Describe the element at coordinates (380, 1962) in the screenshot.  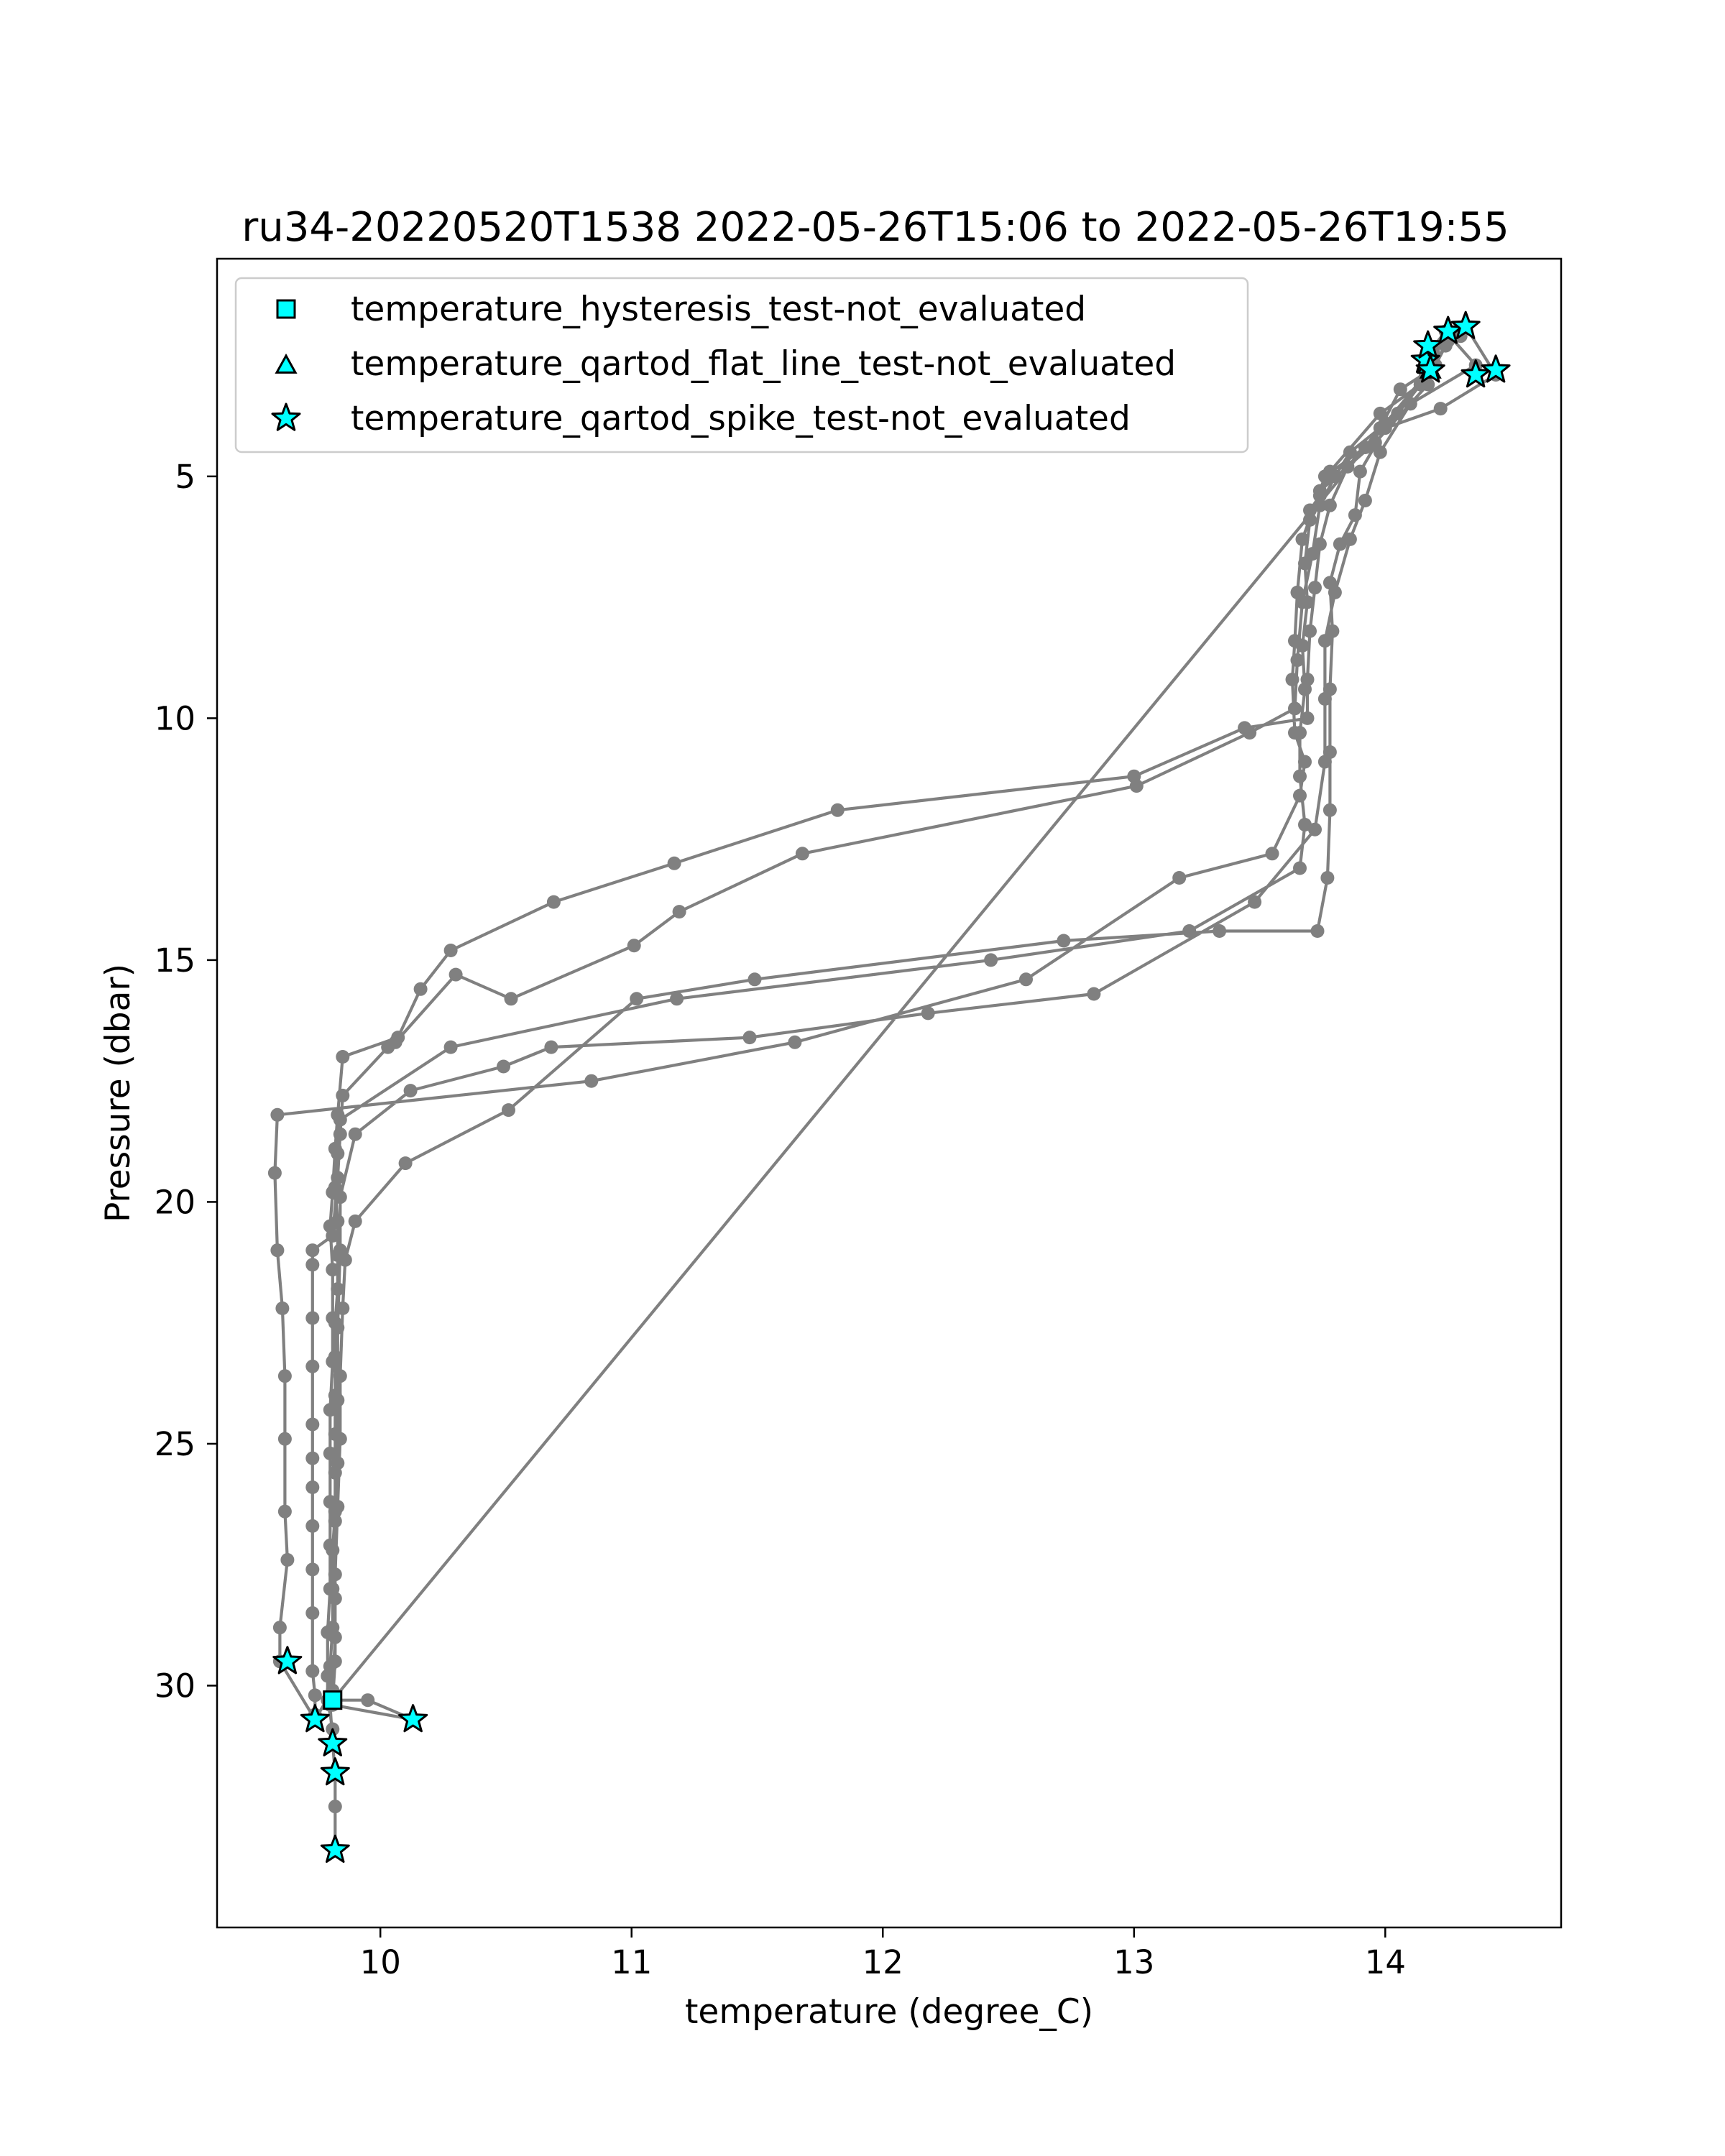
I see `x-tick-label: 10` at that location.